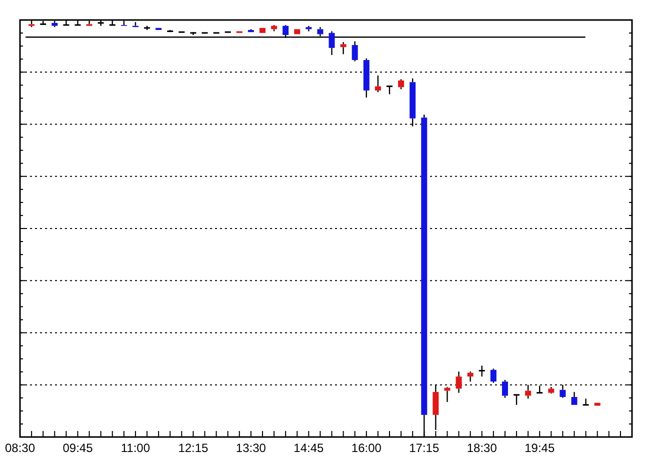 Image resolution: width=650 pixels, height=459 pixels. I want to click on x-tick-label: 12:15, so click(193, 448).